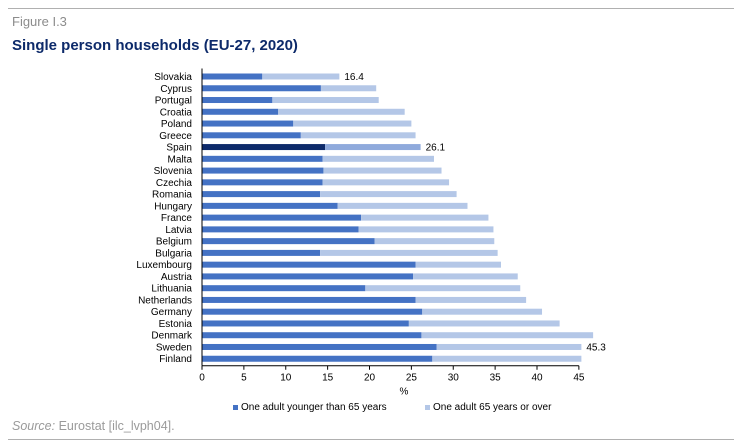  Describe the element at coordinates (165, 300) in the screenshot. I see `category-label: Netherlands` at that location.